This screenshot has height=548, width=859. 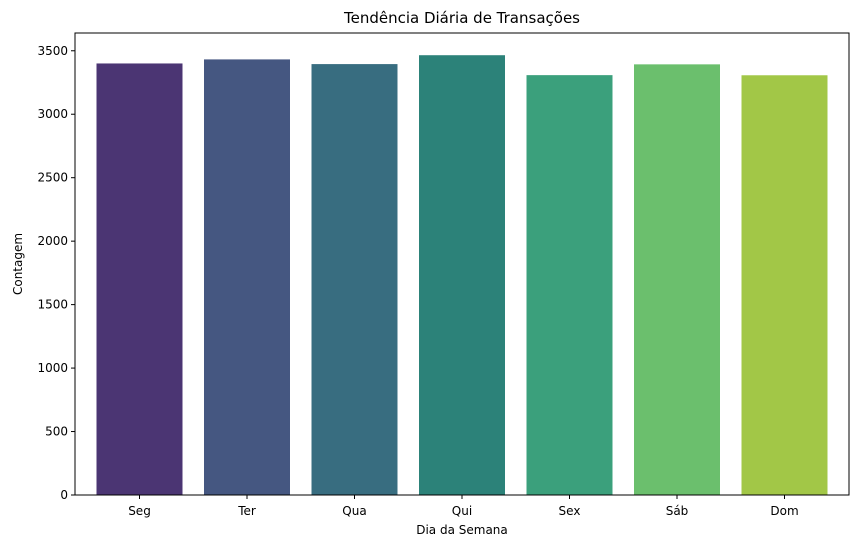 I want to click on x-tick-label: Dom, so click(x=784, y=511).